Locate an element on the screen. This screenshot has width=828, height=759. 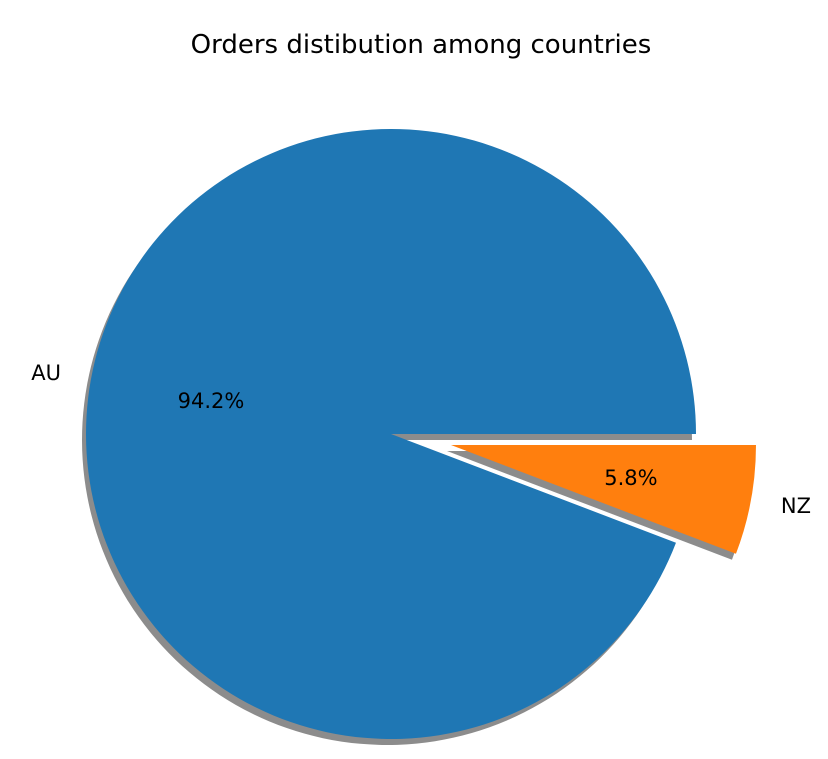
slice-percent-au: 94.2% is located at coordinates (211, 401).